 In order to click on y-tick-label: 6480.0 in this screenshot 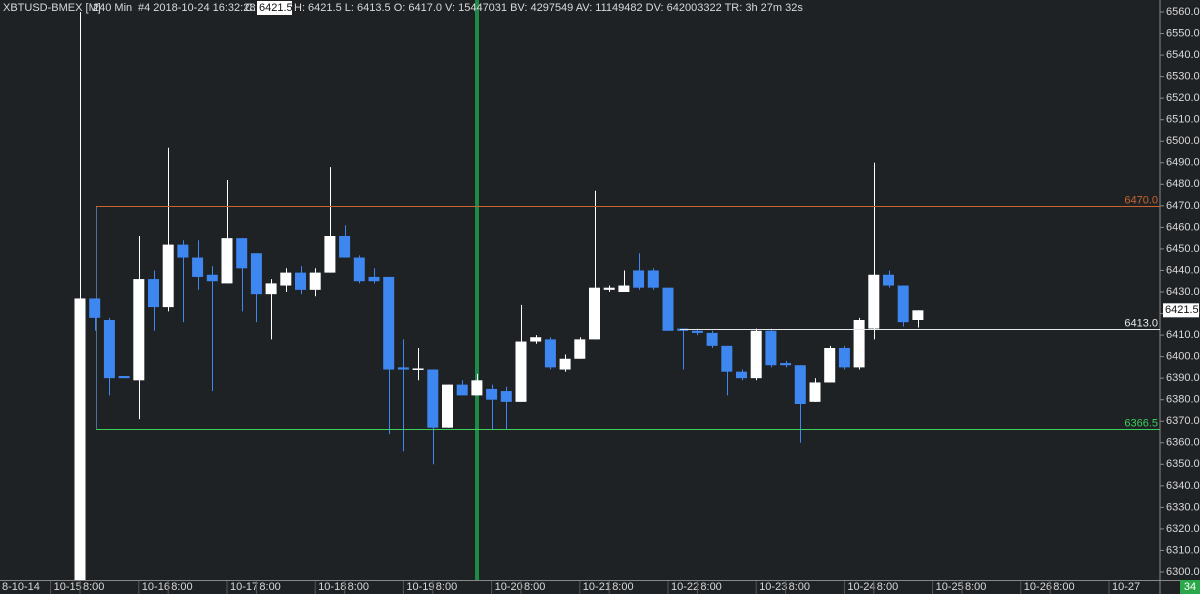, I will do `click(1183, 184)`.